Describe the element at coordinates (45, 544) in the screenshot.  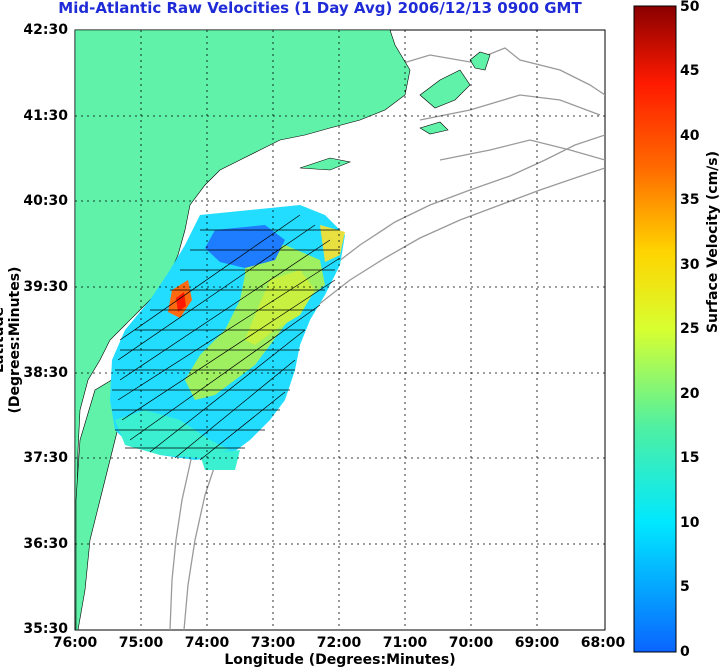
I see `y-tick-label: 36:30` at that location.